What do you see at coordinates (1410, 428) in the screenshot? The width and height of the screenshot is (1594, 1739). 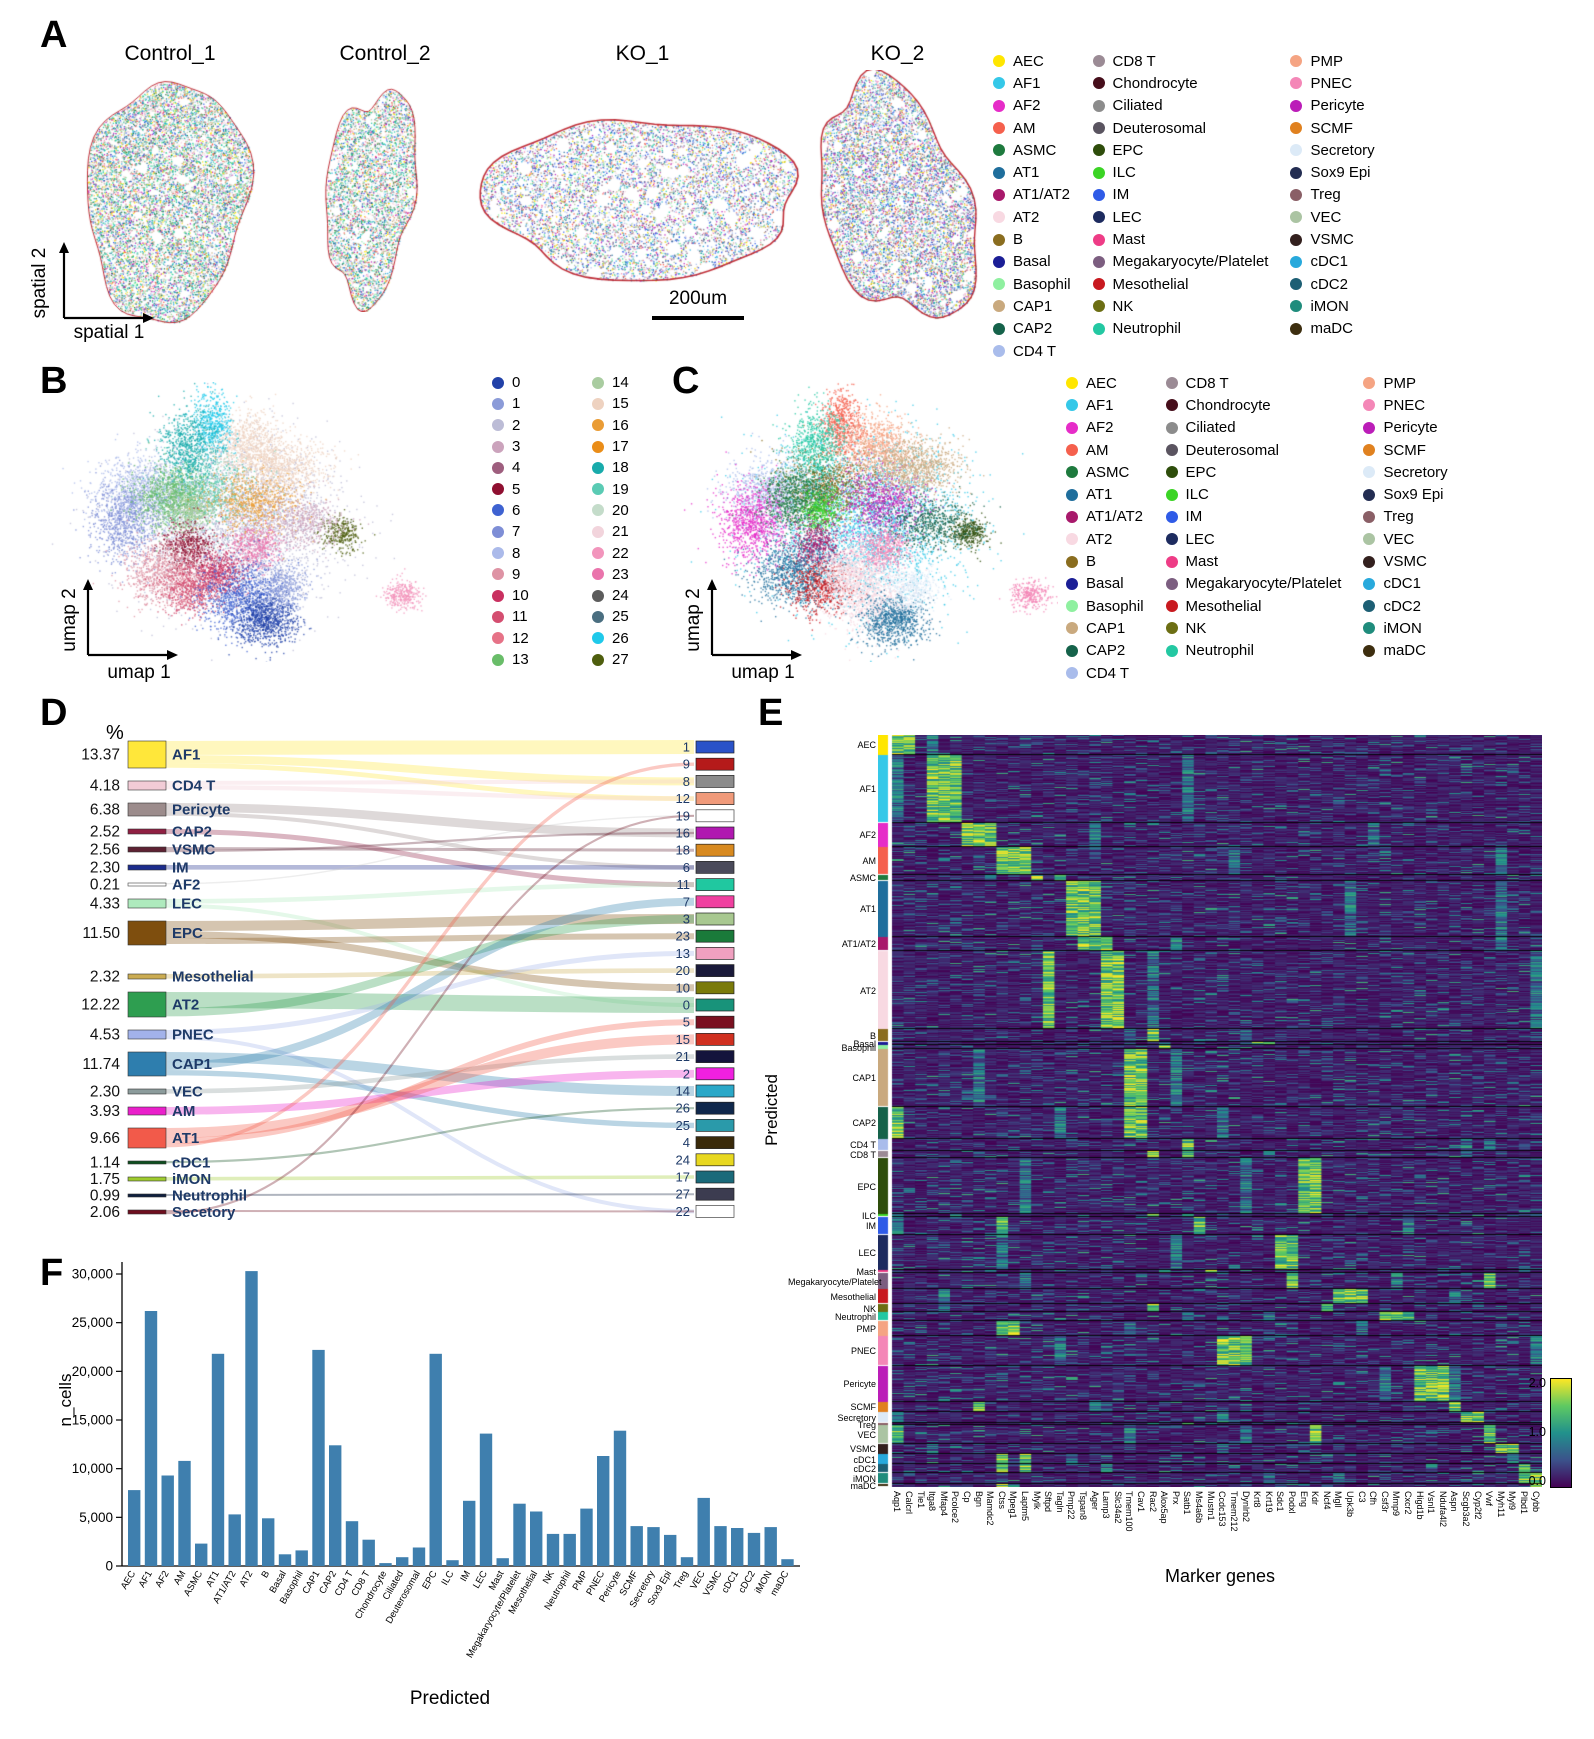 I see `legend-label: Pericyte` at bounding box center [1410, 428].